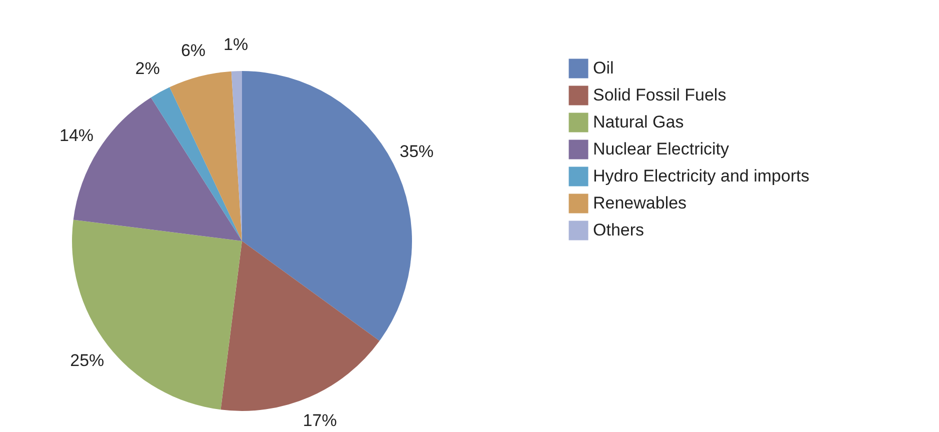  I want to click on data-label: 2%, so click(147, 68).